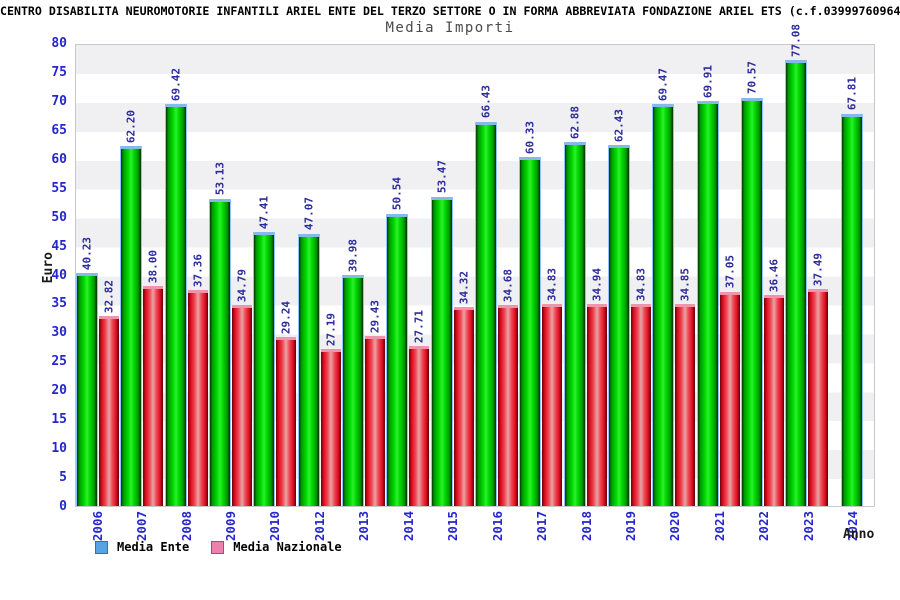  What do you see at coordinates (453, 526) in the screenshot?
I see `x-tick-2015: 2015` at bounding box center [453, 526].